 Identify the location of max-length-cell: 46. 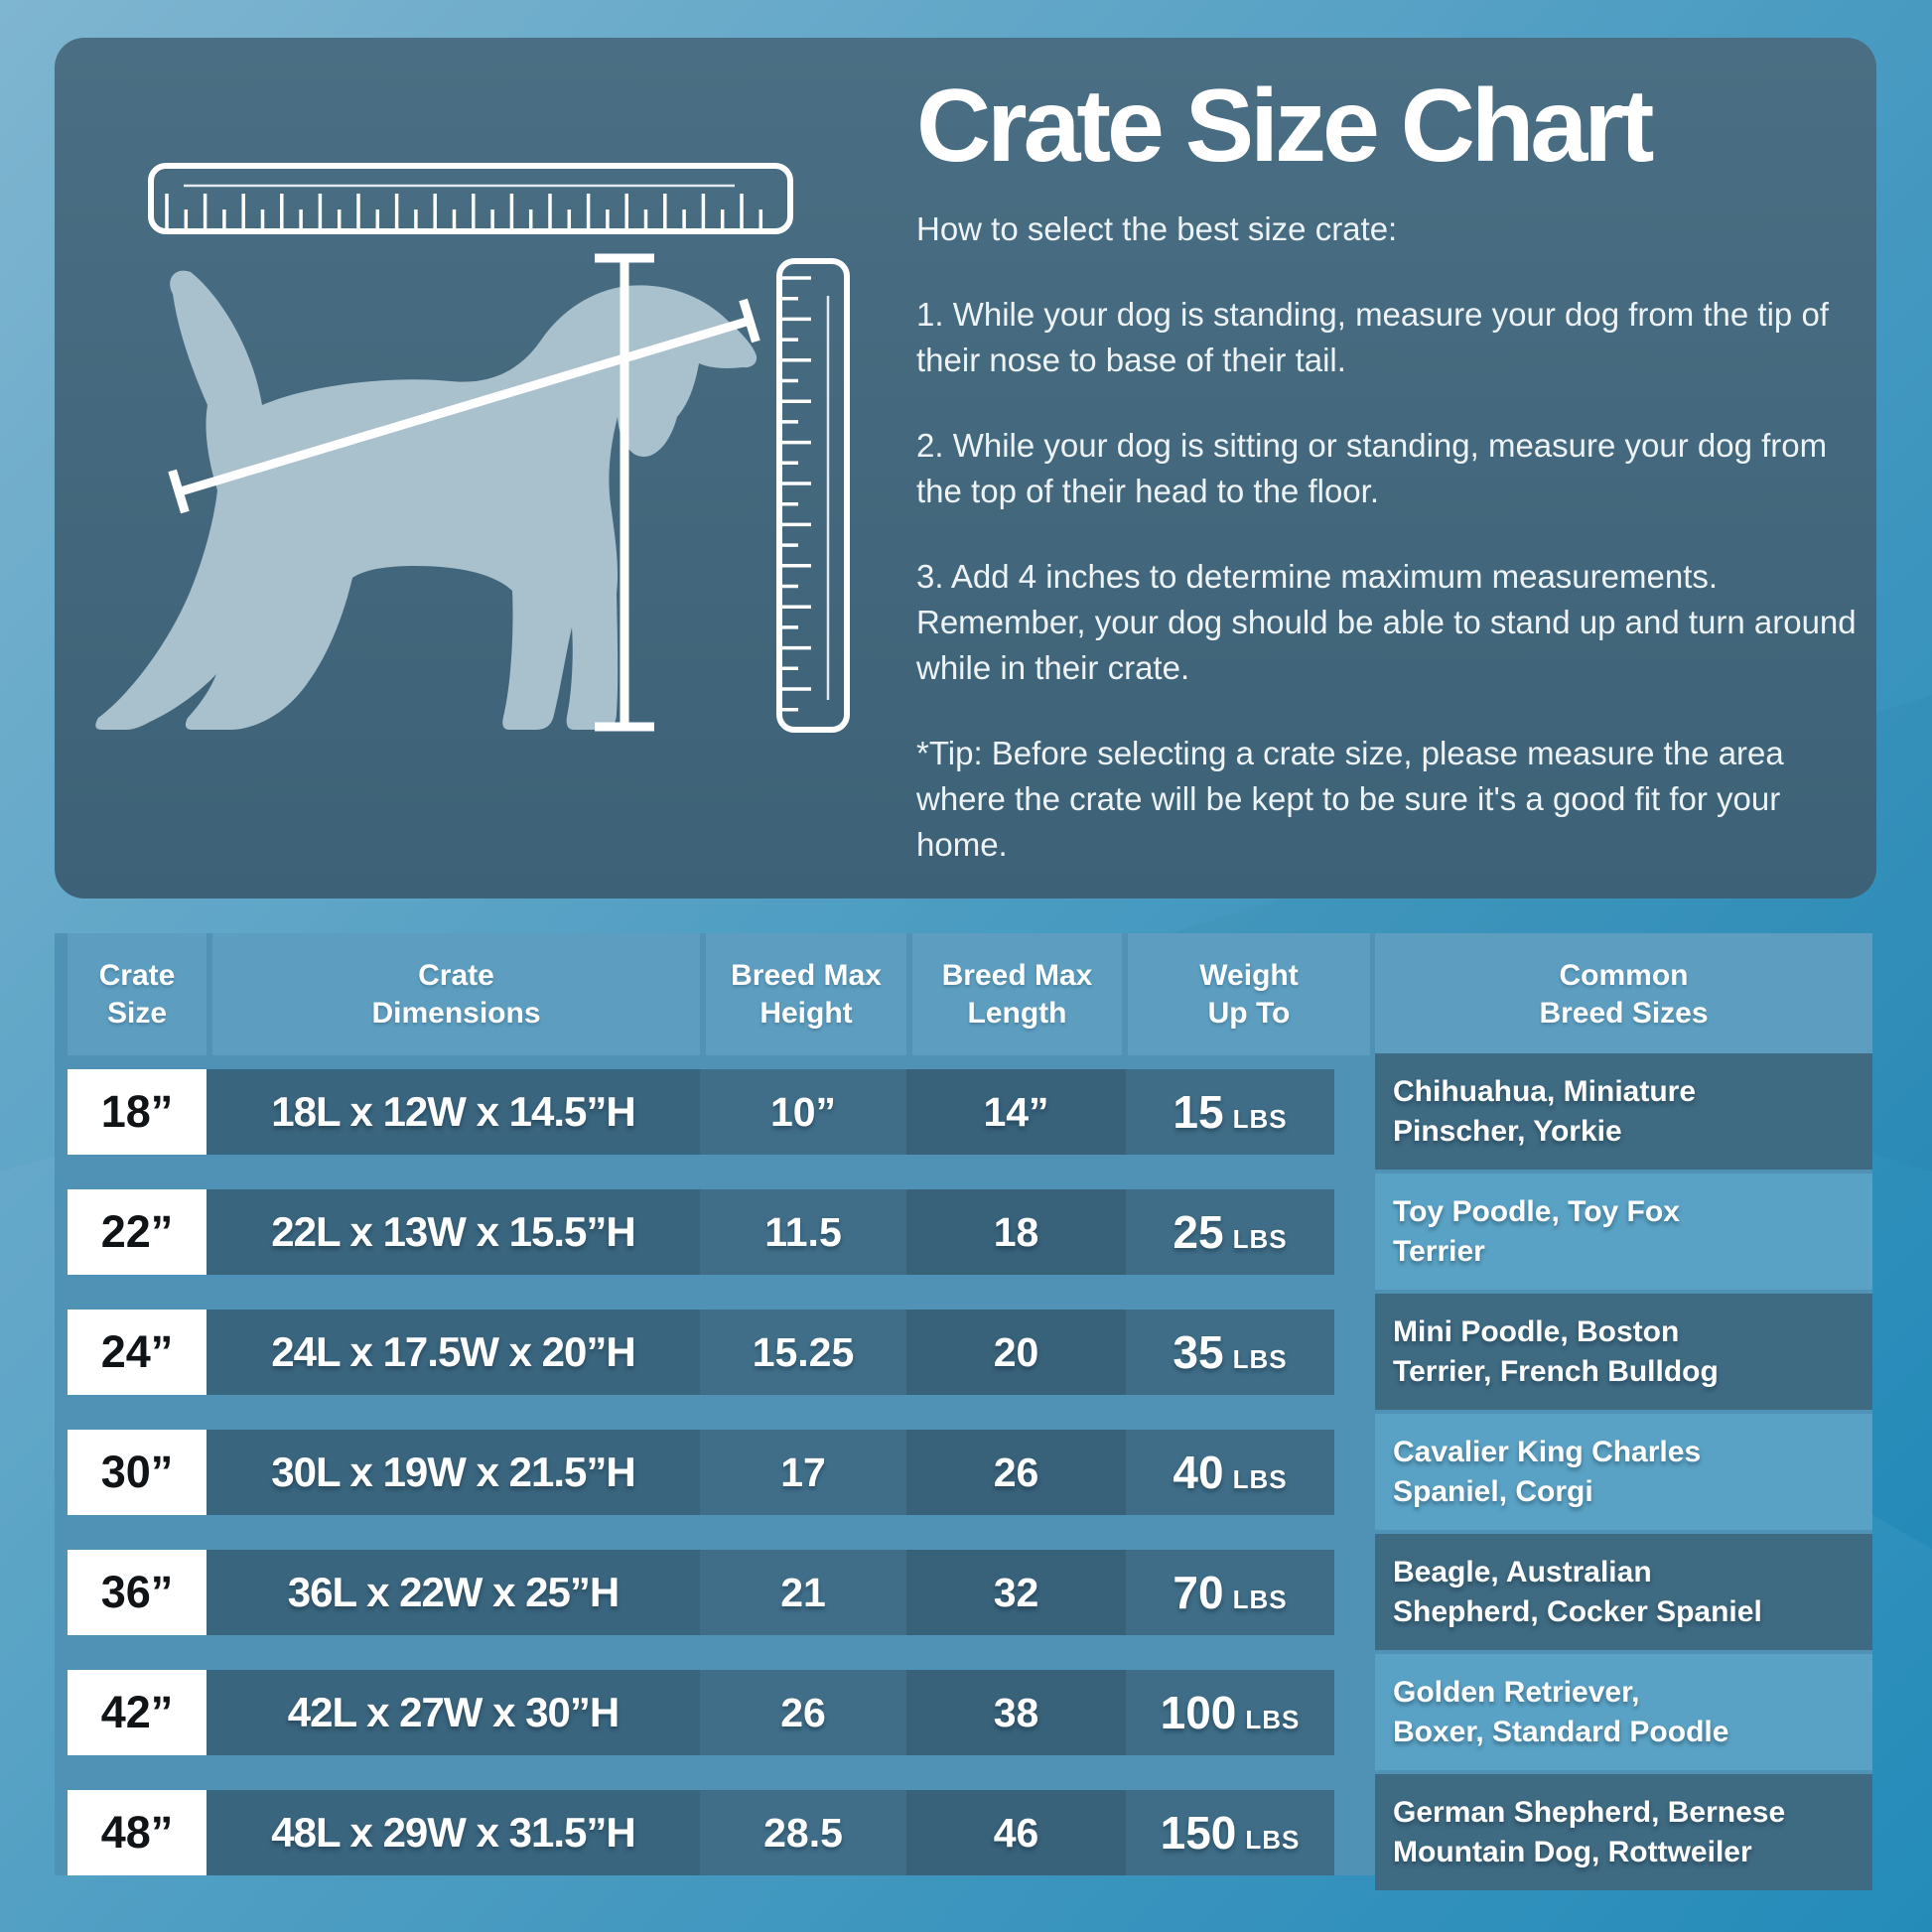
(1016, 1833).